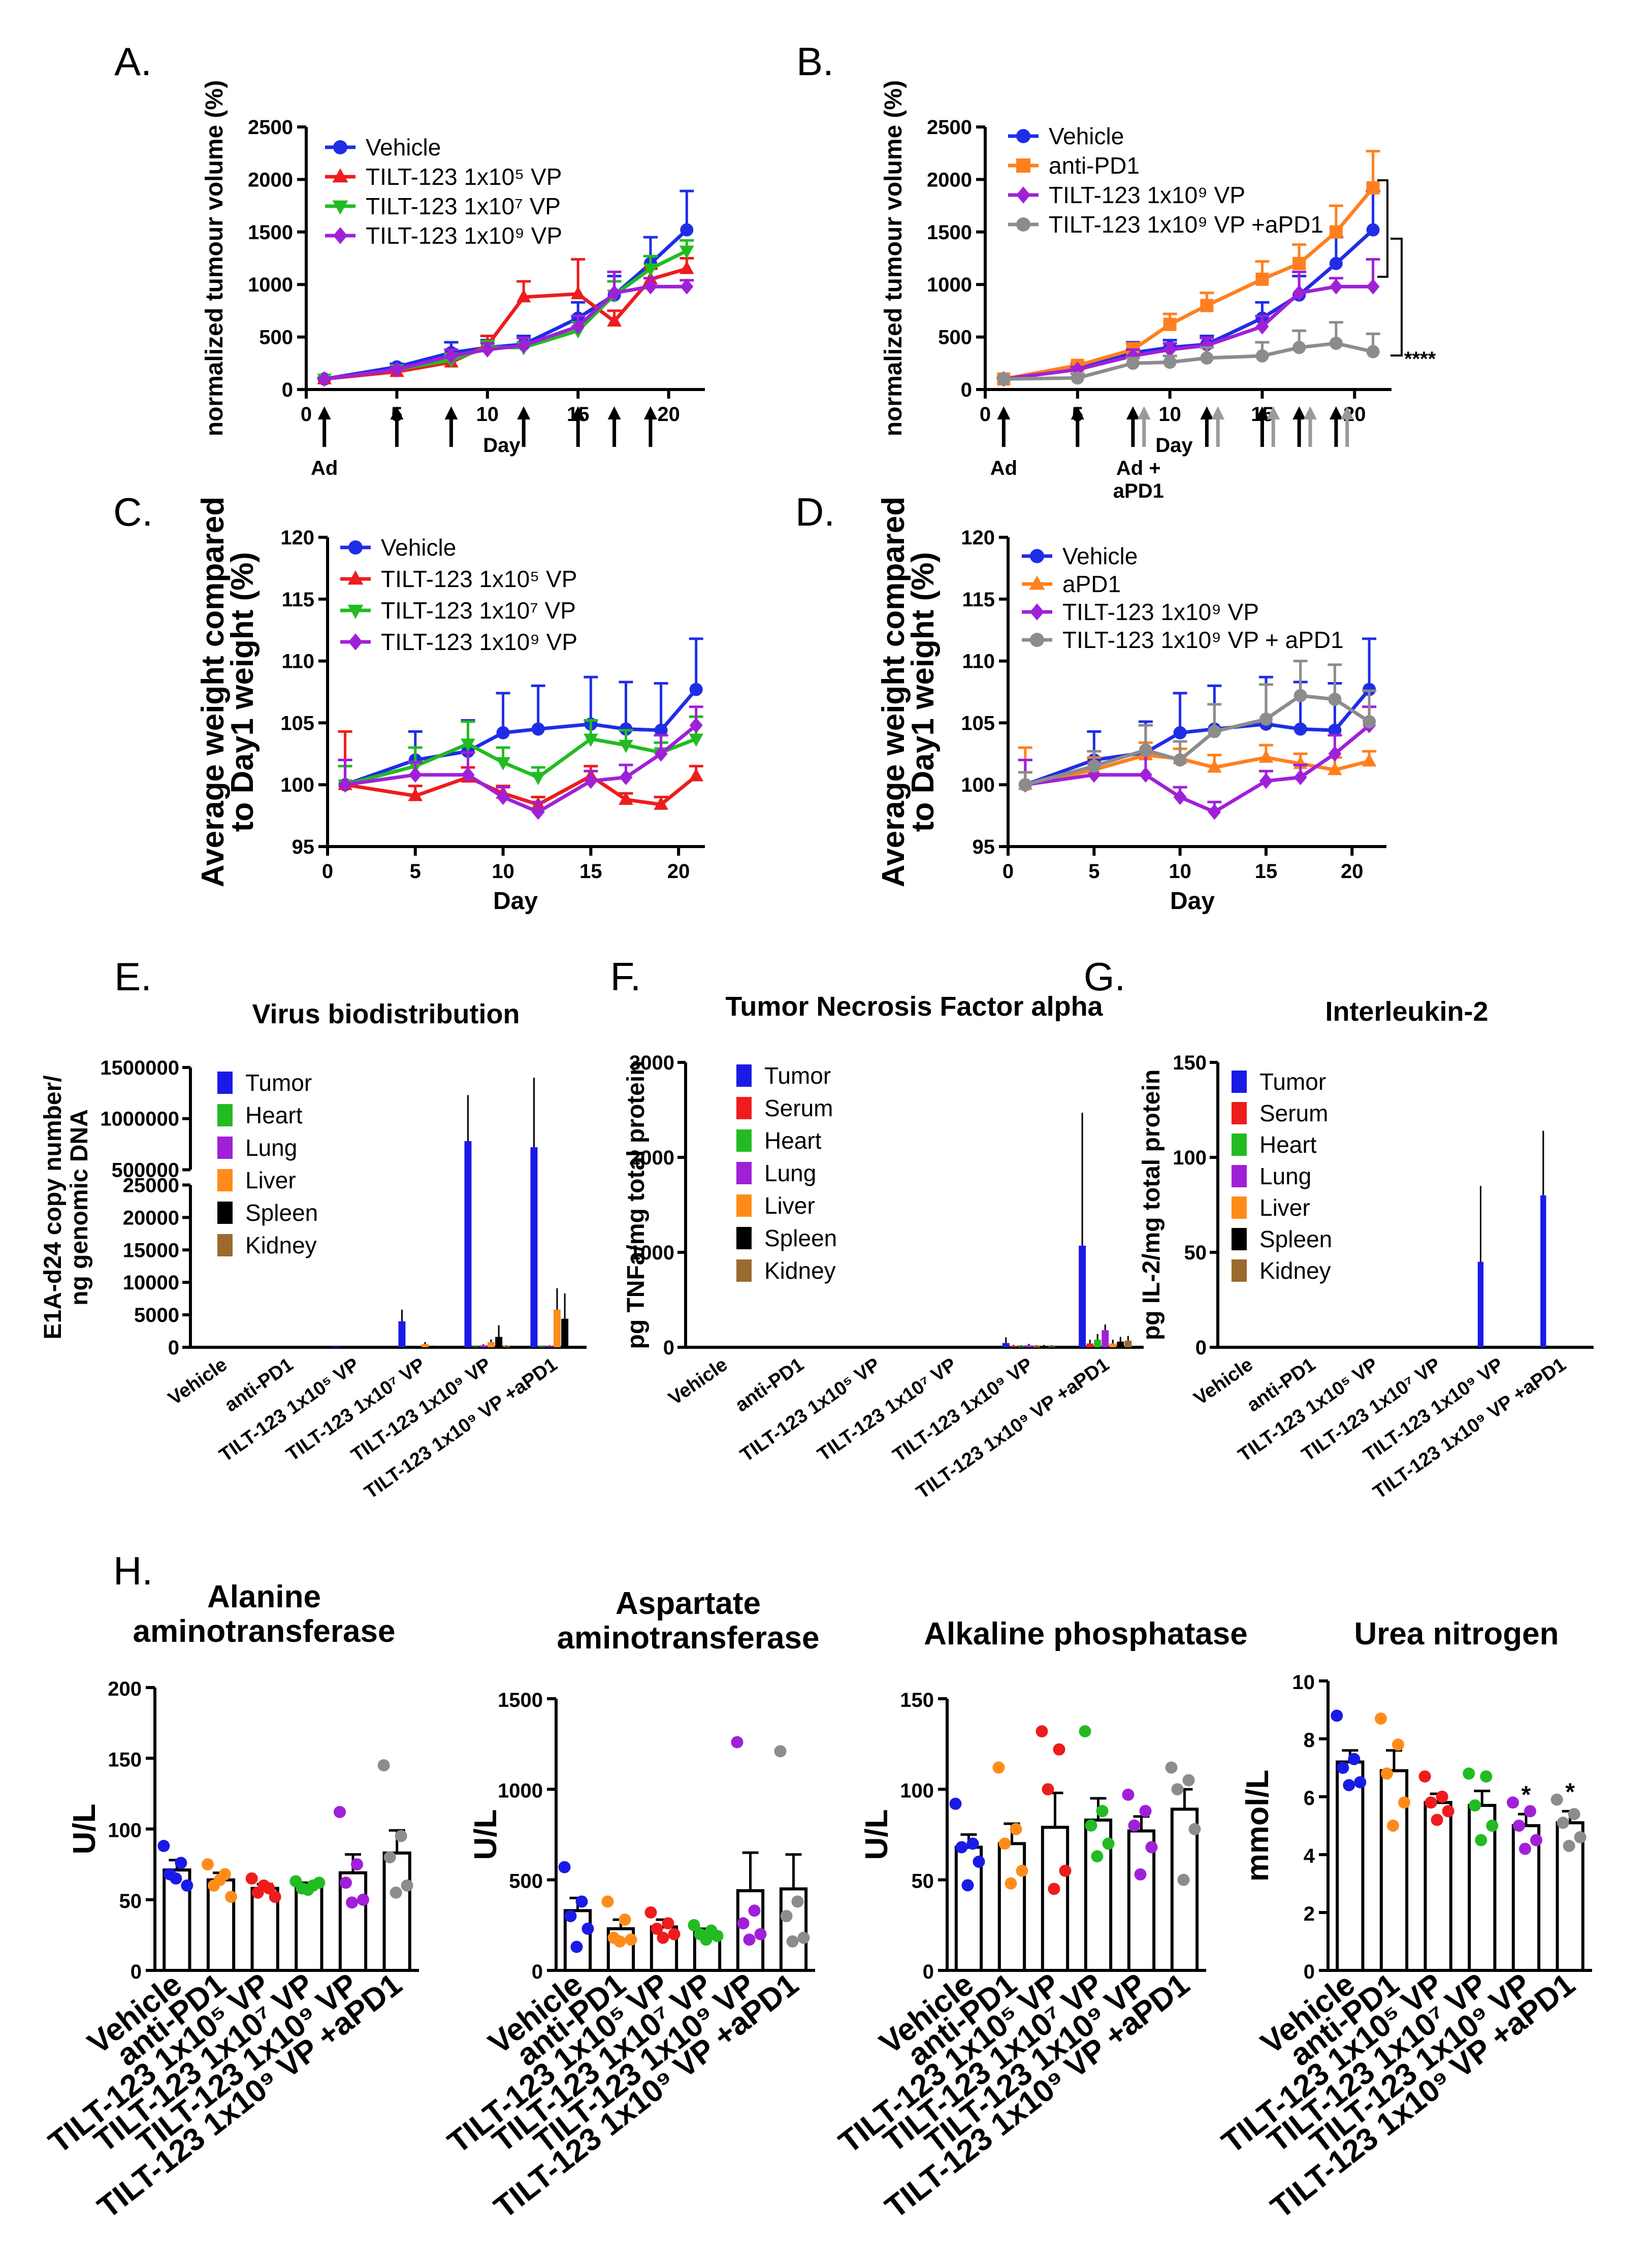 Image resolution: width=1651 pixels, height=2268 pixels. Describe the element at coordinates (443, 206) in the screenshot. I see `legend-entry: TILT-123 1x10⁷ VP` at that location.